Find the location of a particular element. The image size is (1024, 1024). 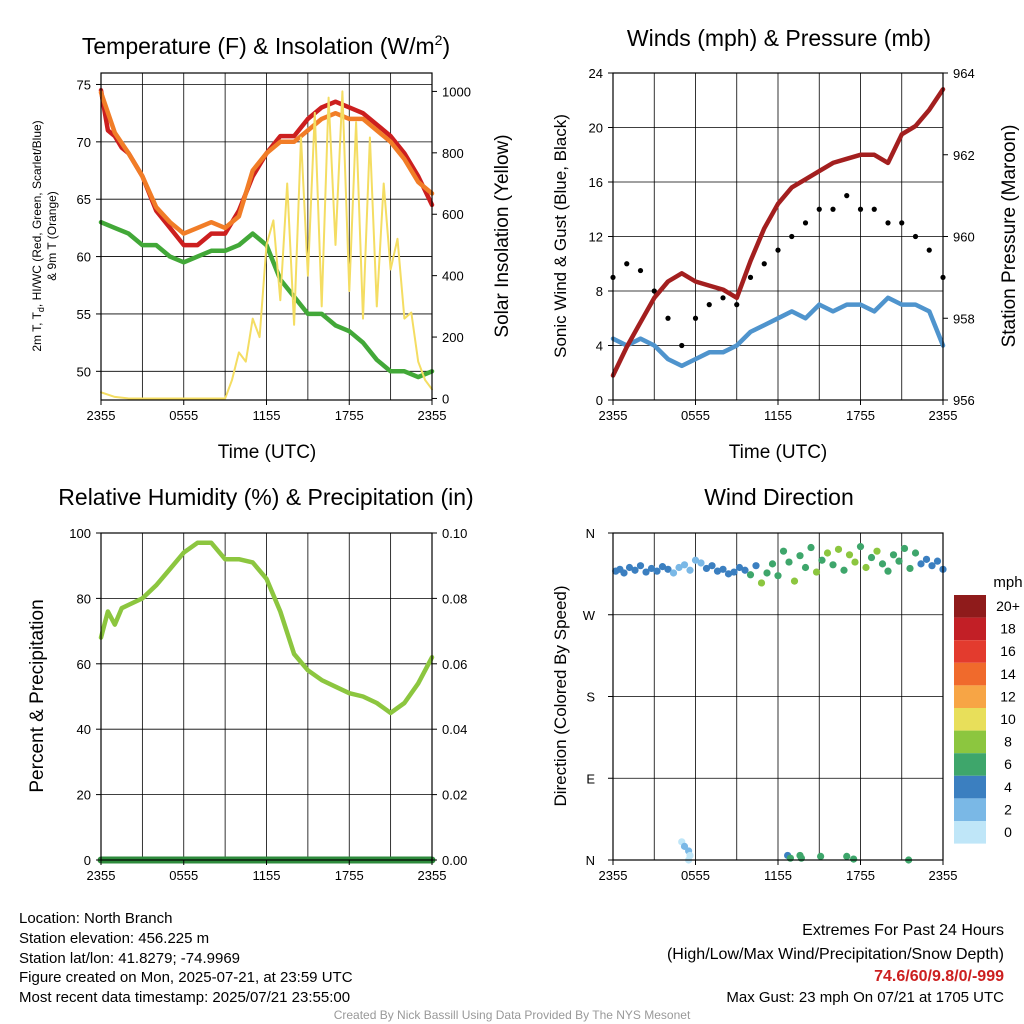

winddir-grid is located at coordinates (778, 696).